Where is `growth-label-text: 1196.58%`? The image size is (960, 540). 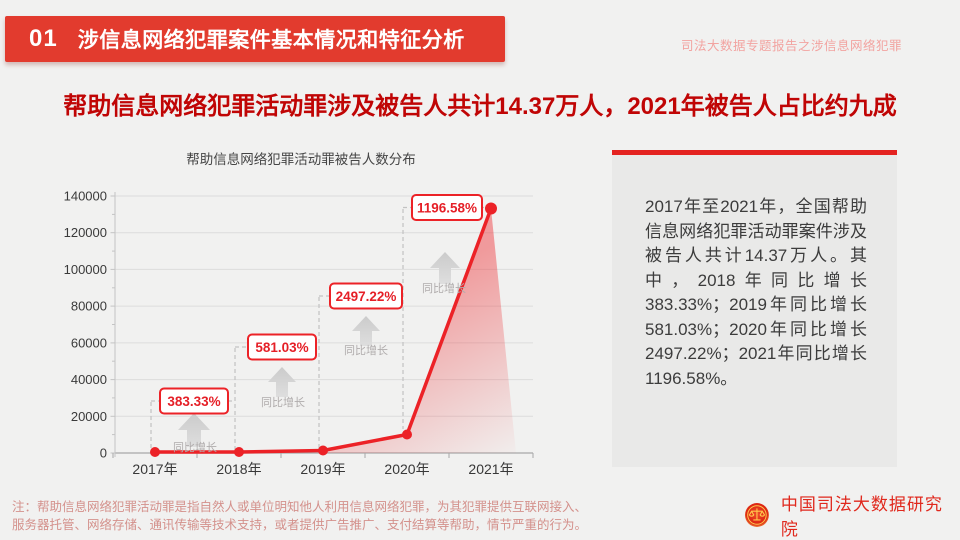
growth-label-text: 1196.58% is located at coordinates (447, 207).